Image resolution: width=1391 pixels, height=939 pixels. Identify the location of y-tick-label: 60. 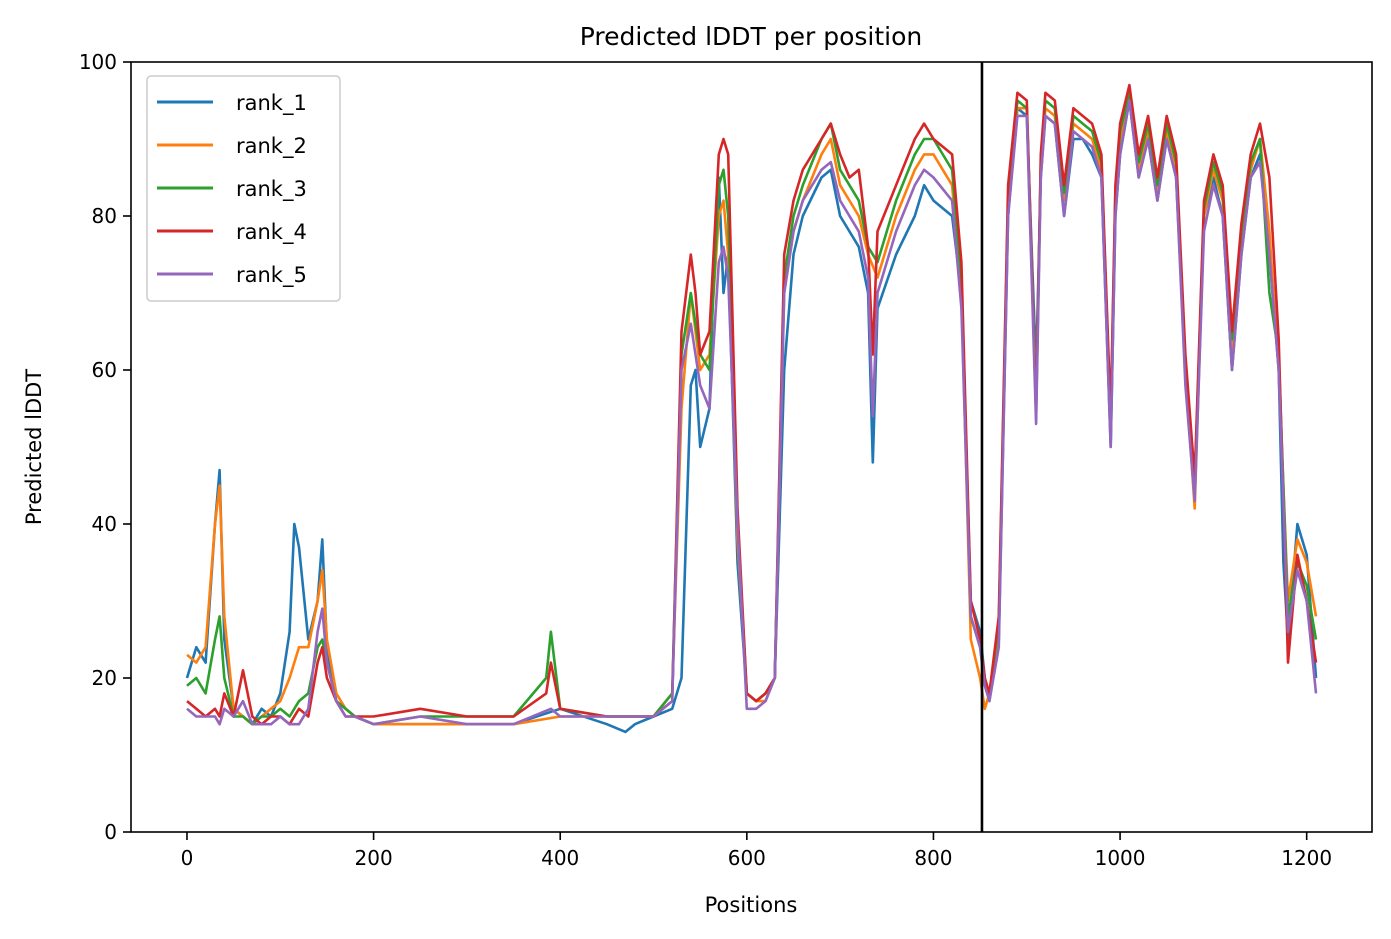
(104, 370).